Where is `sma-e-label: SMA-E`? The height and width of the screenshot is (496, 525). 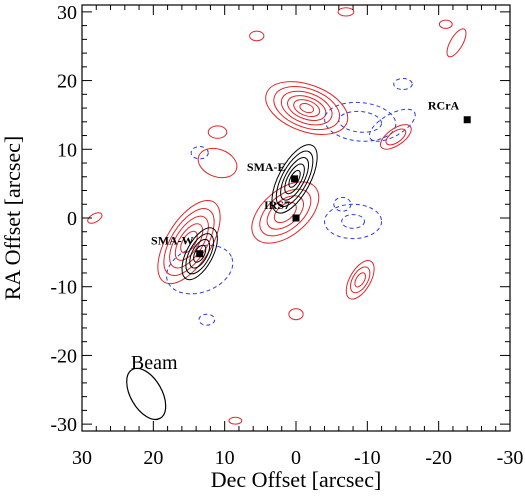
sma-e-label: SMA-E is located at coordinates (266, 167).